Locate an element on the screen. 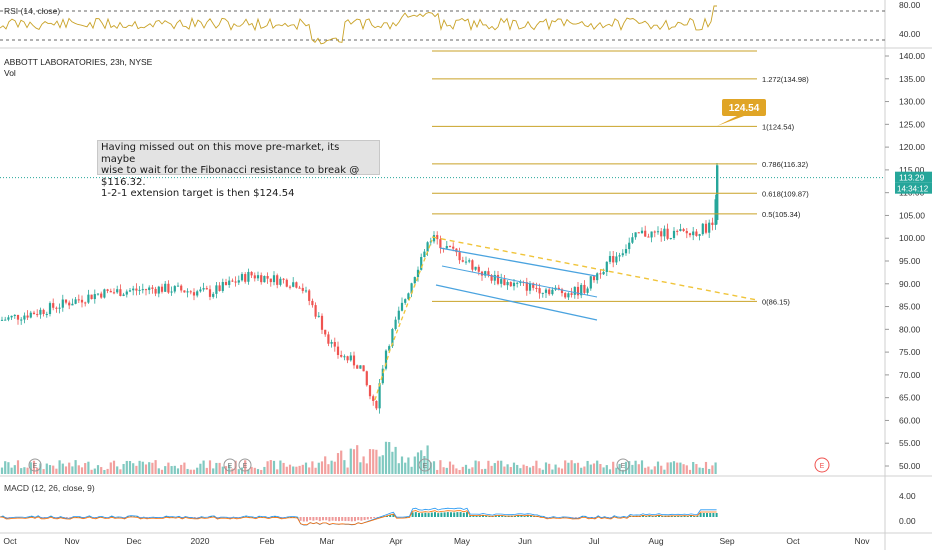  fib-level-label: 0.786(116.32) is located at coordinates (785, 164).